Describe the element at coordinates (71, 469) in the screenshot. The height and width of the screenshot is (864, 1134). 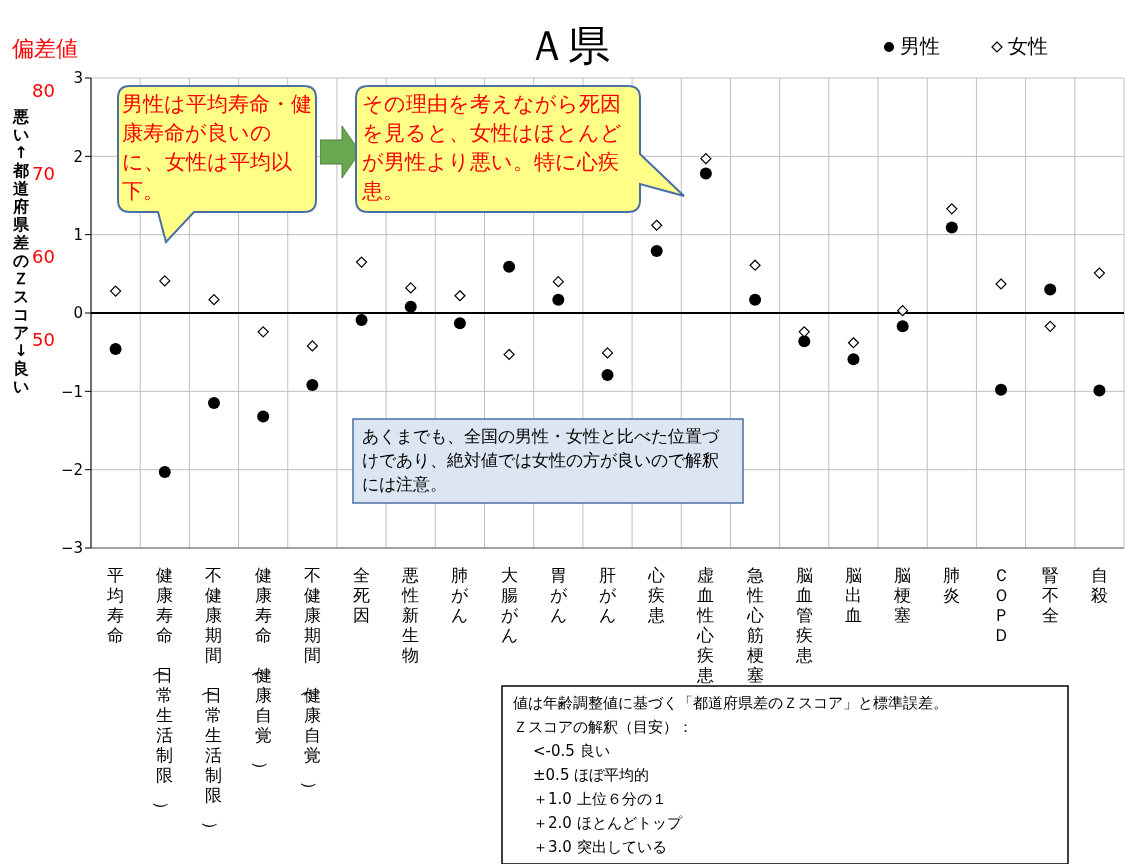
I see `y-tick-label: −2` at that location.